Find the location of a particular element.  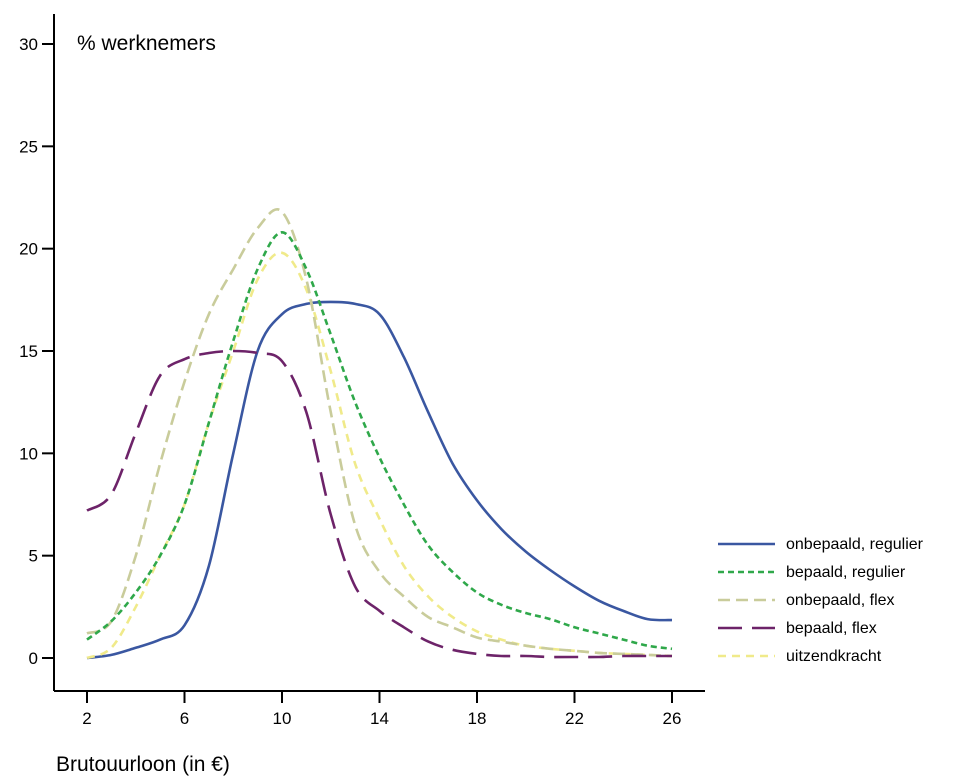

x-tick-label: 6 is located at coordinates (184, 718).